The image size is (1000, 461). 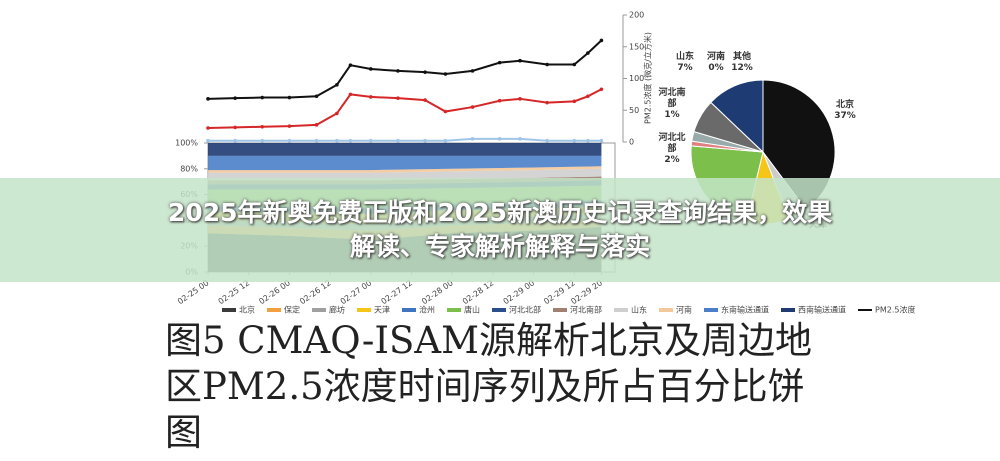 What do you see at coordinates (822, 310) in the screenshot?
I see `legend-label: 西南输送通道` at bounding box center [822, 310].